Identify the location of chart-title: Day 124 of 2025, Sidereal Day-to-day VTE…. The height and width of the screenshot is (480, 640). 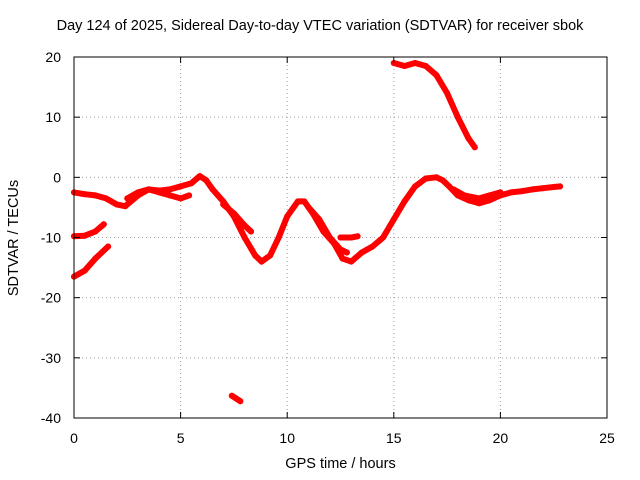
(320, 26).